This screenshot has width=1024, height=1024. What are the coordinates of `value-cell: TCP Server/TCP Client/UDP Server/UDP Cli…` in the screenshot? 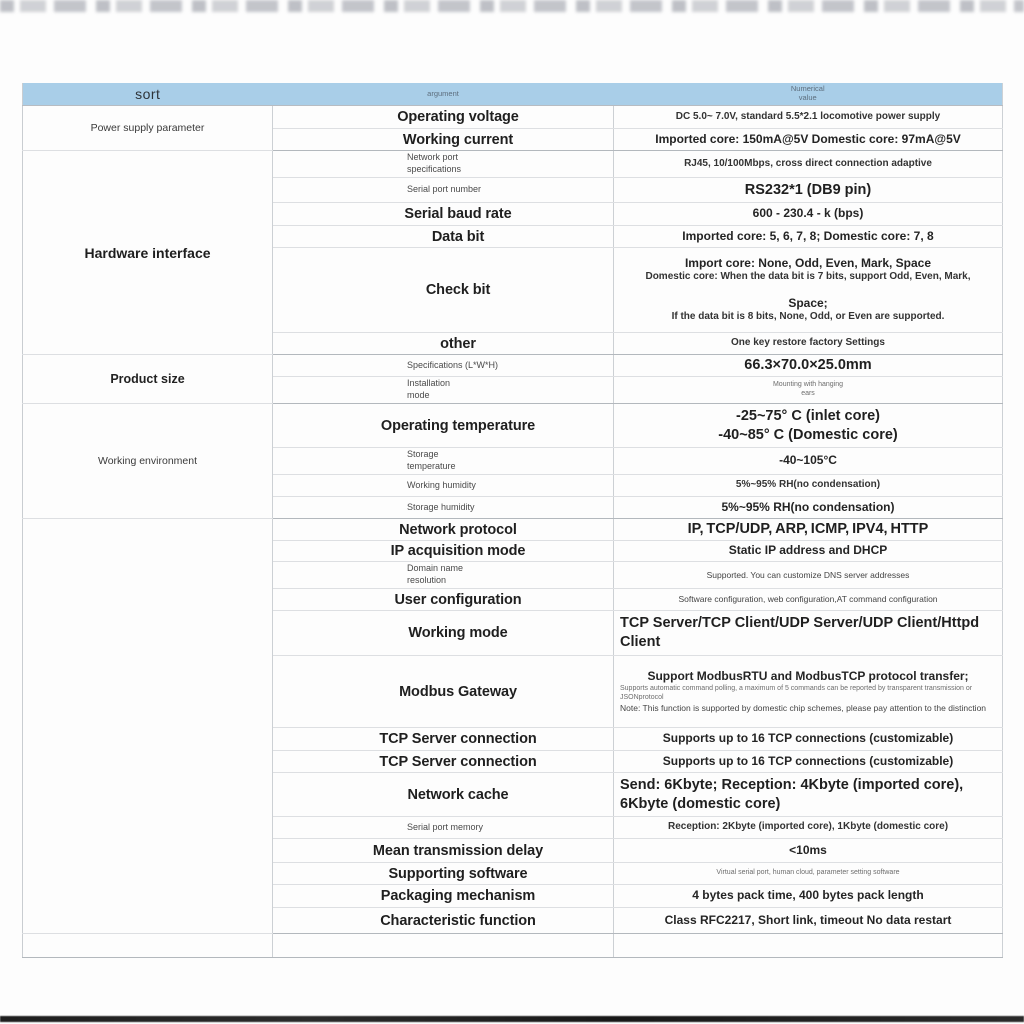 It's located at (808, 633).